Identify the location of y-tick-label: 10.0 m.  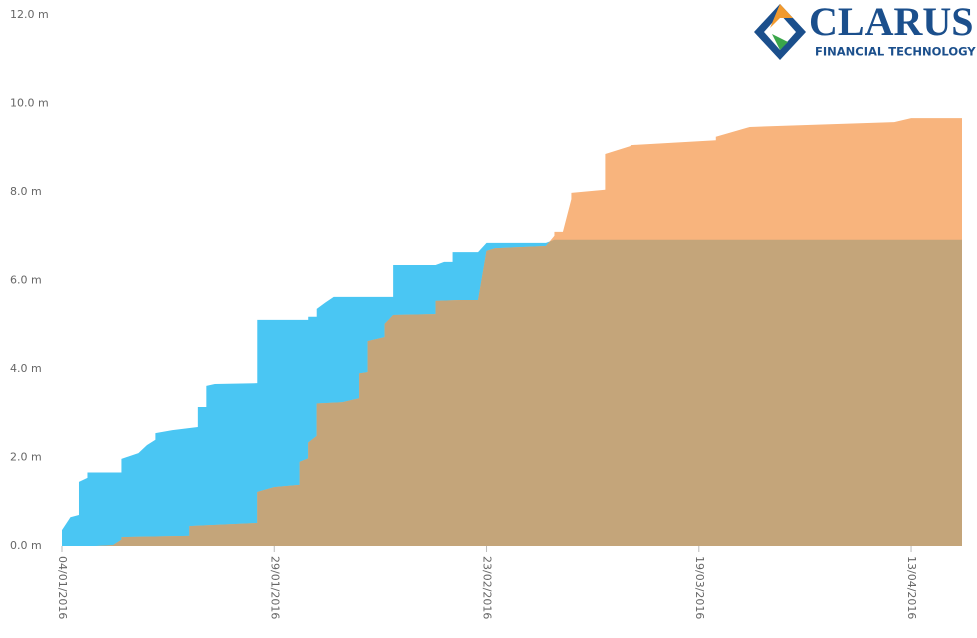
(29, 103).